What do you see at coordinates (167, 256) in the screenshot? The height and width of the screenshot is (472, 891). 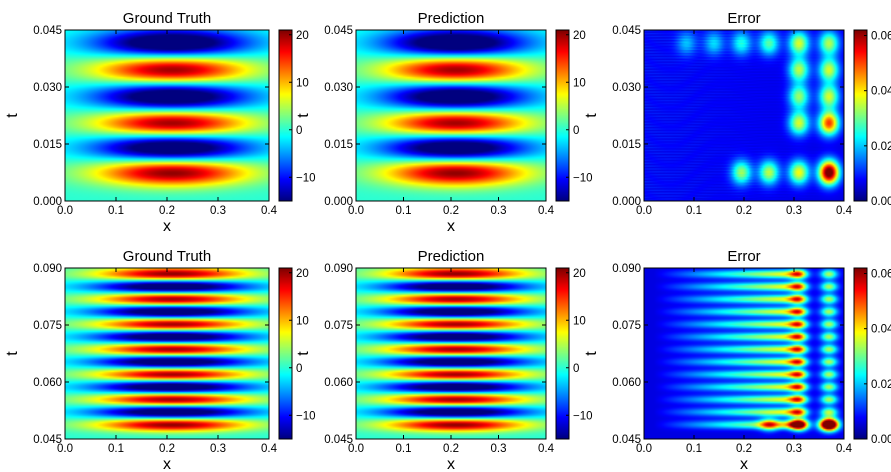 I see `panel-title: Ground Truth` at bounding box center [167, 256].